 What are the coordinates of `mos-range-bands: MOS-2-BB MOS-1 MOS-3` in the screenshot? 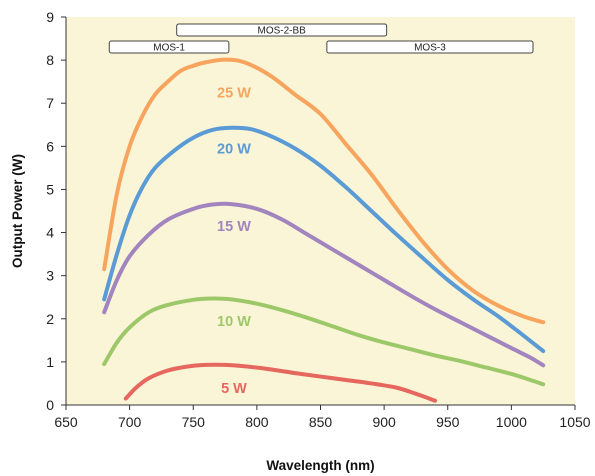 It's located at (321, 38).